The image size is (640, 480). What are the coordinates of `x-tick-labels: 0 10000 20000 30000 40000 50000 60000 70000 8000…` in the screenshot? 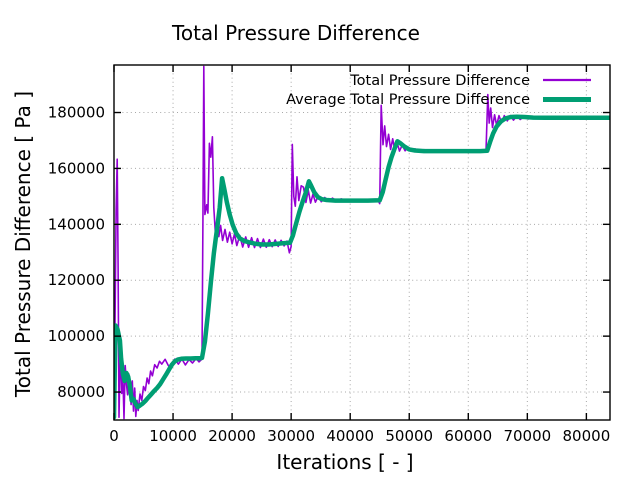 It's located at (359, 436).